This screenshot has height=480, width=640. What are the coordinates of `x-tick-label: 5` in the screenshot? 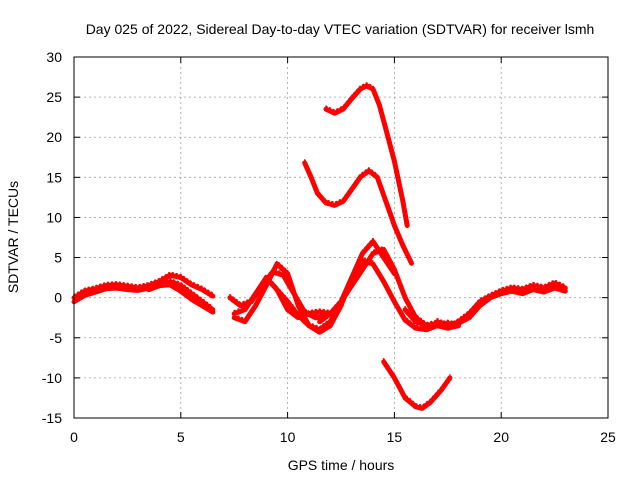 It's located at (181, 437).